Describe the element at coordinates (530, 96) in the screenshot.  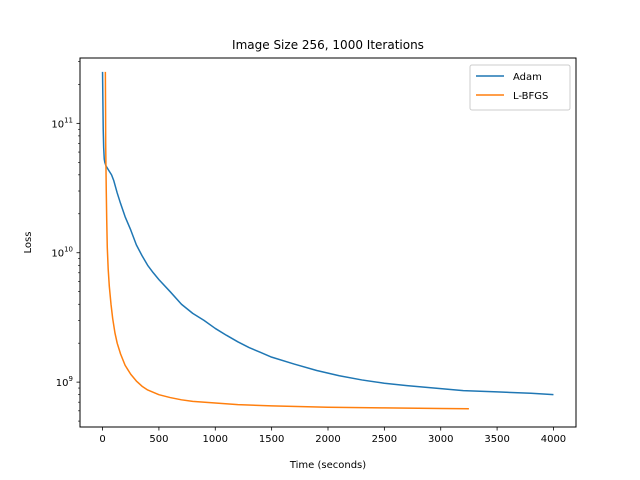
I see `legend-label: L-BFGS` at that location.